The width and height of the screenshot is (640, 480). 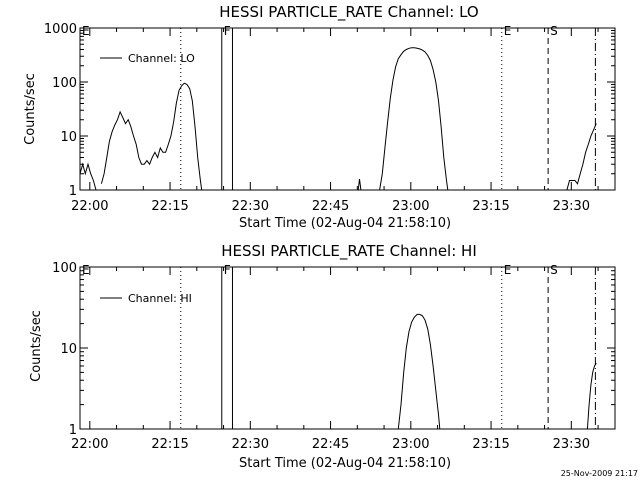 I want to click on legend-label: Channel: LO, so click(x=161, y=58).